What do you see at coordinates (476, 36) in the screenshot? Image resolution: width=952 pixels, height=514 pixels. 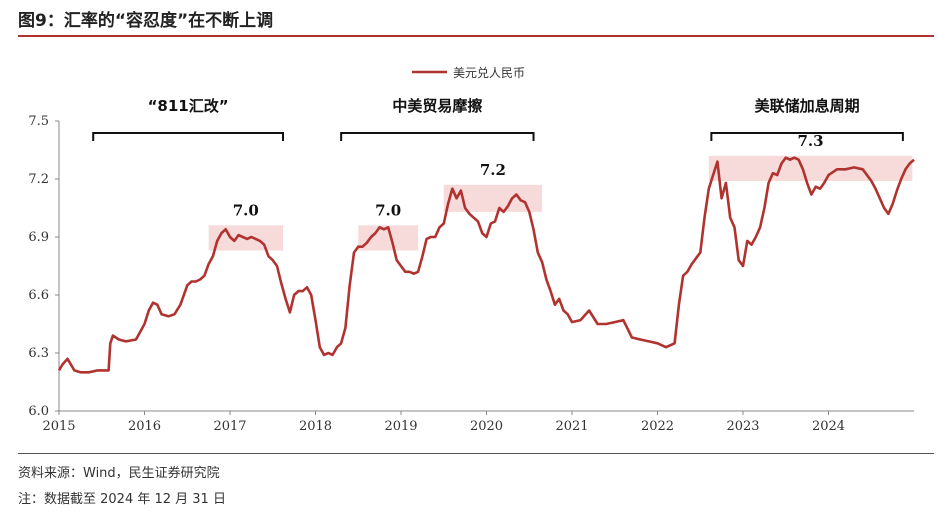 I see `title-rule` at bounding box center [476, 36].